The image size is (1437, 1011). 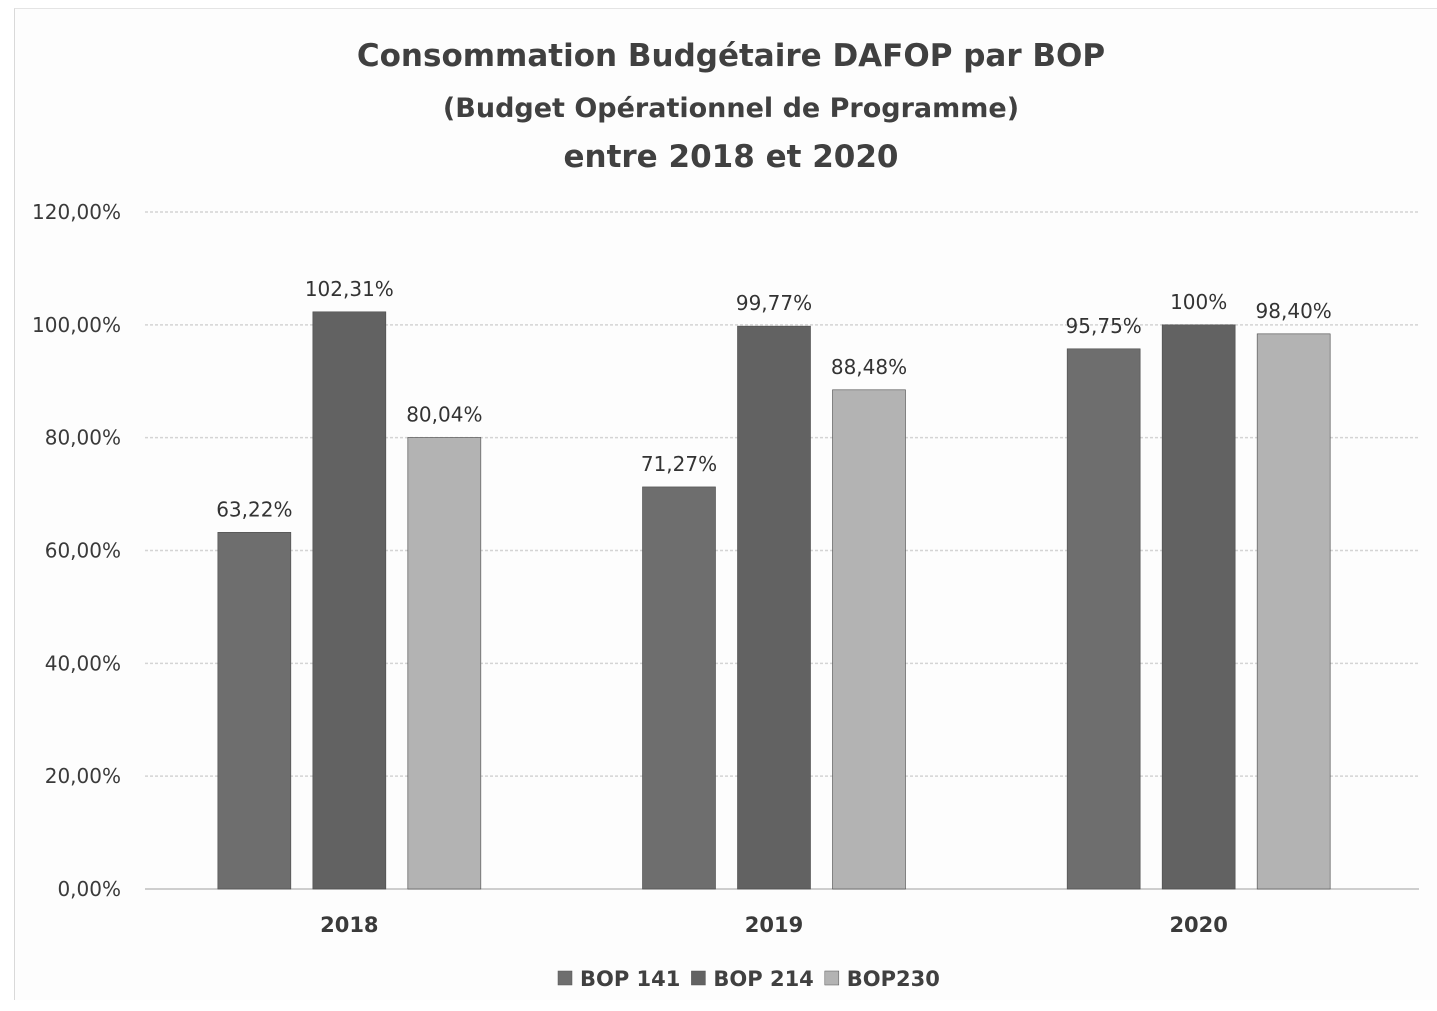 What do you see at coordinates (83, 551) in the screenshot?
I see `y-tick-label: 60,00%` at bounding box center [83, 551].